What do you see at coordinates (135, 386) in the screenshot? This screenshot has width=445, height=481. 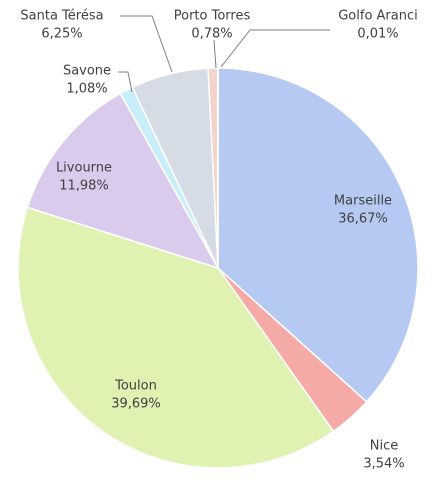 I see `slice-label: Toulon` at bounding box center [135, 386].